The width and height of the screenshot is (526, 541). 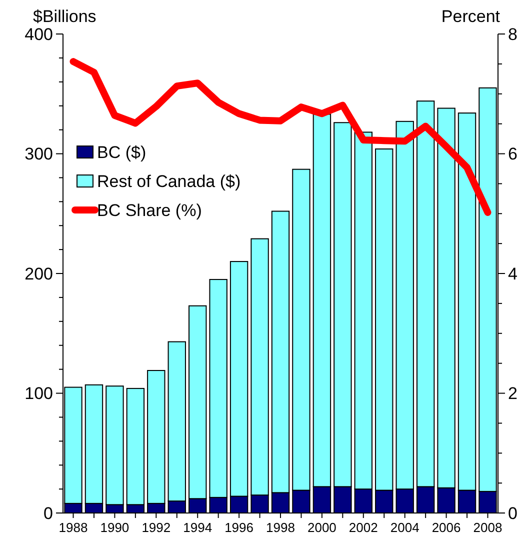 What do you see at coordinates (513, 154) in the screenshot?
I see `y2-tick-label: 6` at bounding box center [513, 154].